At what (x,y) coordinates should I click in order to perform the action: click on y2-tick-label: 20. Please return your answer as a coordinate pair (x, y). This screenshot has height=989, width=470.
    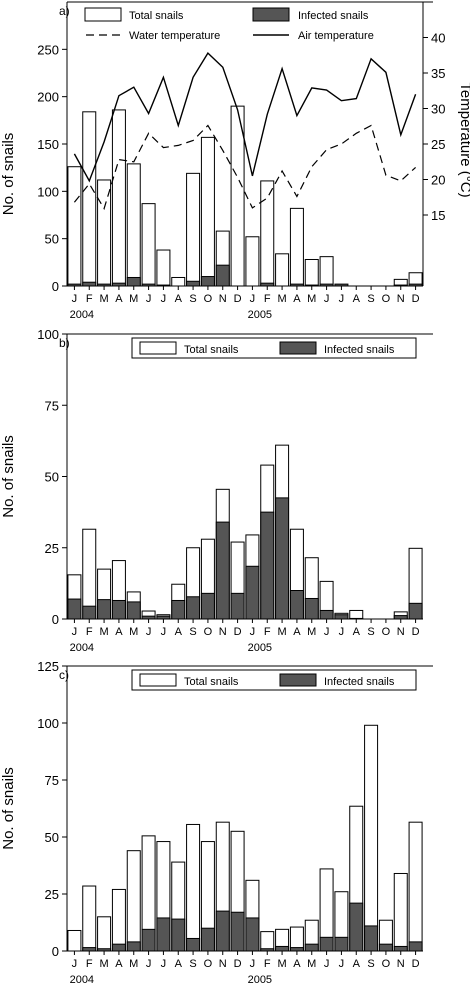
    Looking at the image, I should click on (438, 180).